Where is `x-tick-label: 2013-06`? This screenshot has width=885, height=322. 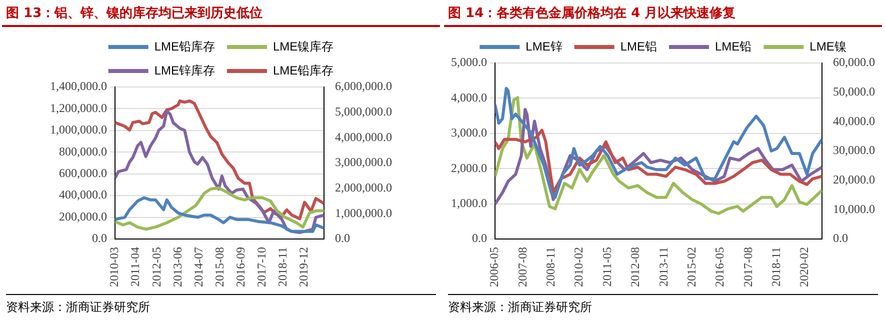
x-tick-label: 2013-06 is located at coordinates (177, 267).